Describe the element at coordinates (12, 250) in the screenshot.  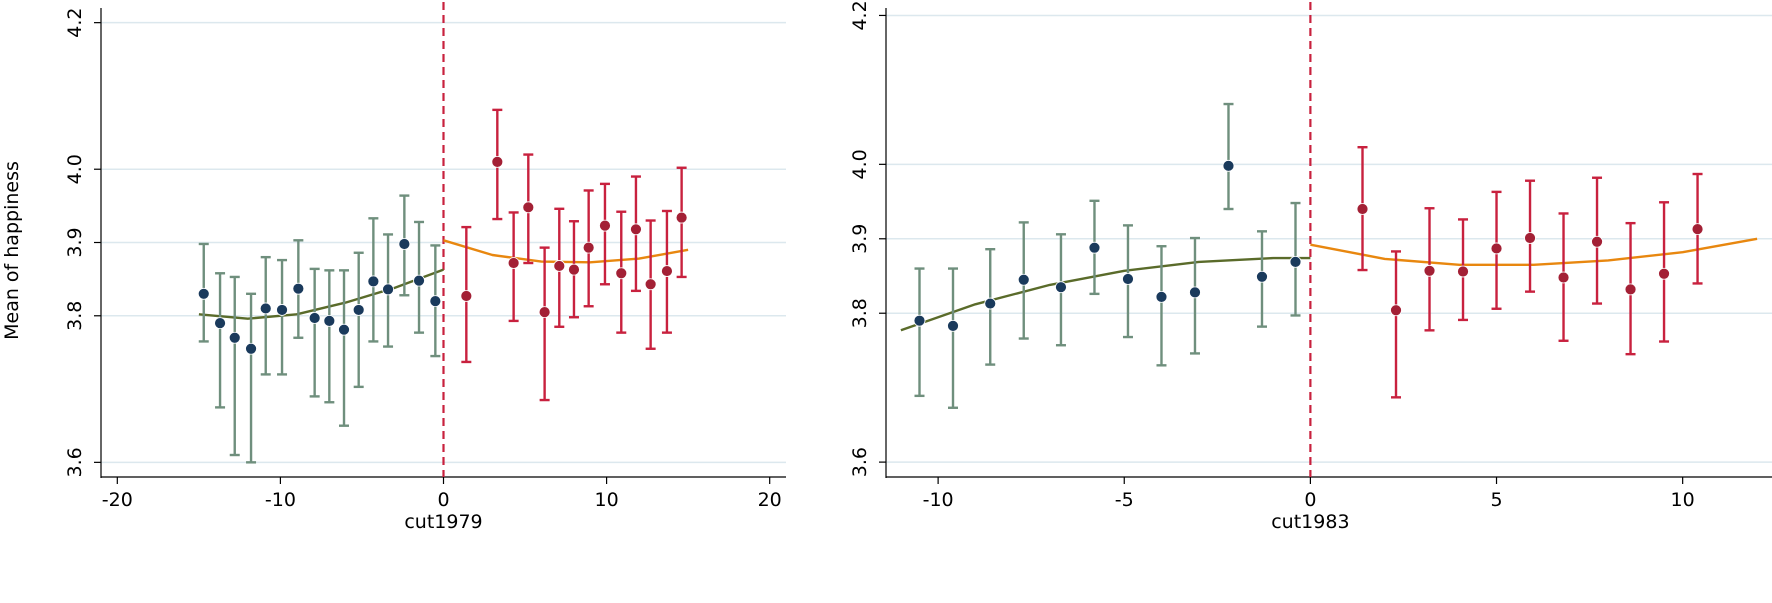
I see `y-axis-title: Mean of happiness` at that location.